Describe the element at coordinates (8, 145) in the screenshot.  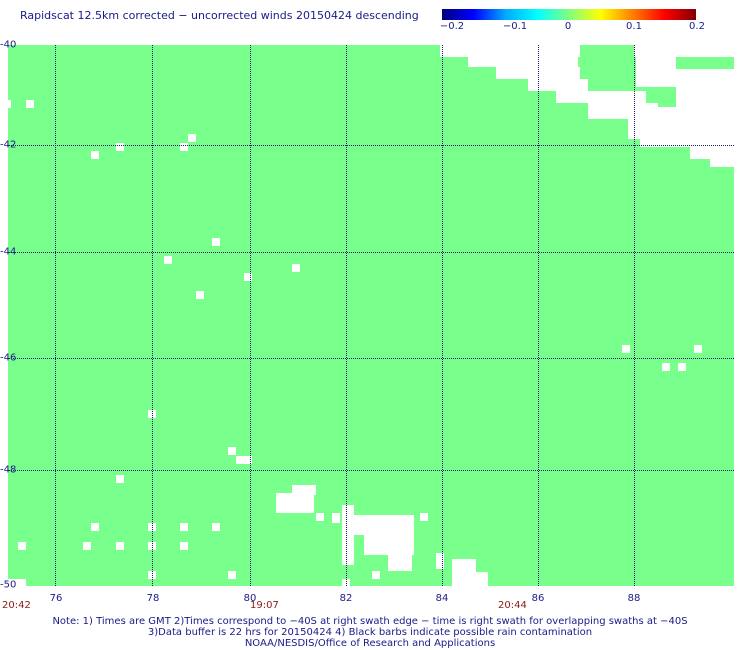
I see `latitude-label: -42` at that location.